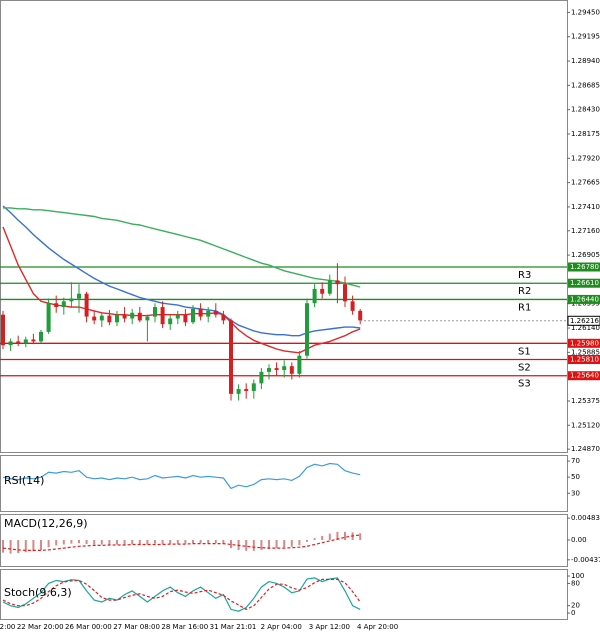  What do you see at coordinates (585, 183) in the screenshot?
I see `y-tick-label: 1.27665` at bounding box center [585, 183].